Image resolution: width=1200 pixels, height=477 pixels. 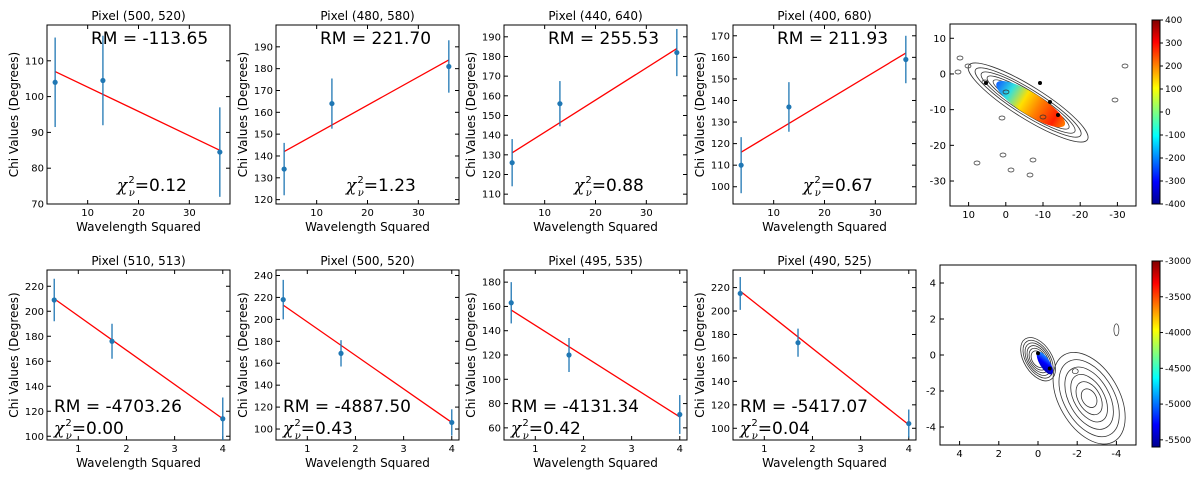 I want to click on chi2-value: χ2 ν=0.42, so click(x=545, y=430).